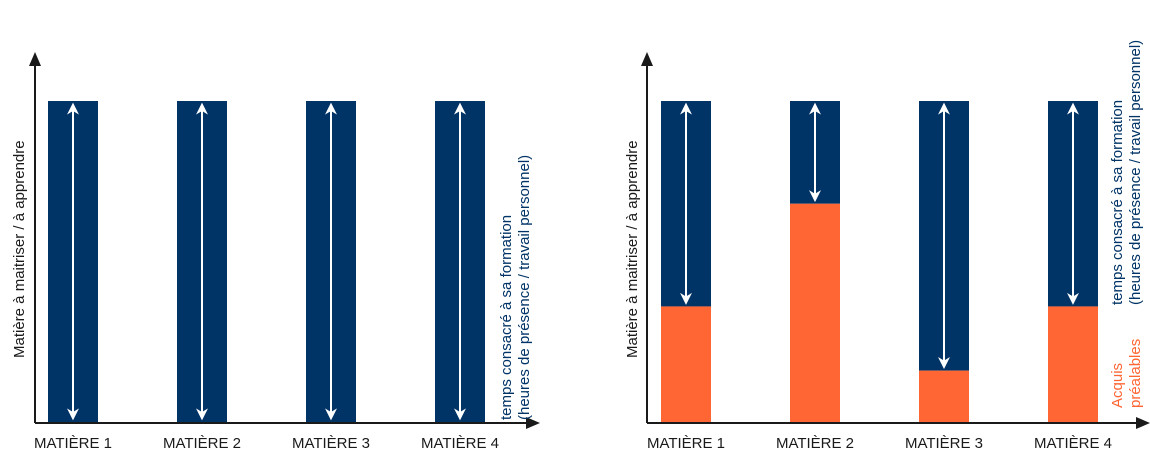 The width and height of the screenshot is (1150, 452). What do you see at coordinates (632, 249) in the screenshot?
I see `right-y-axis-label: Matière à maitriser / à apprendre` at bounding box center [632, 249].